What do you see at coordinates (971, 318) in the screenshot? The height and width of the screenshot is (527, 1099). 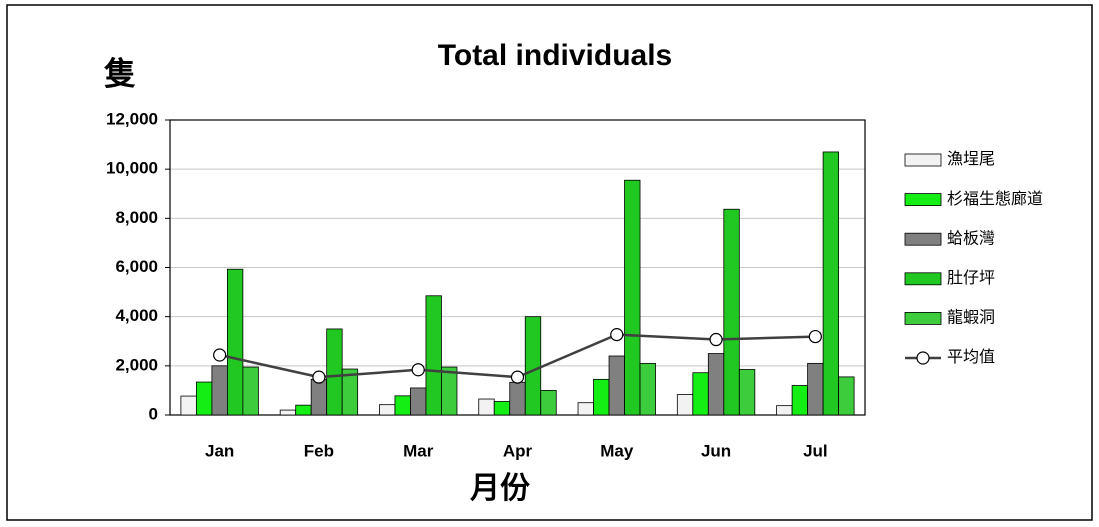 I see `legend-label: 龍蝦洞` at bounding box center [971, 318].